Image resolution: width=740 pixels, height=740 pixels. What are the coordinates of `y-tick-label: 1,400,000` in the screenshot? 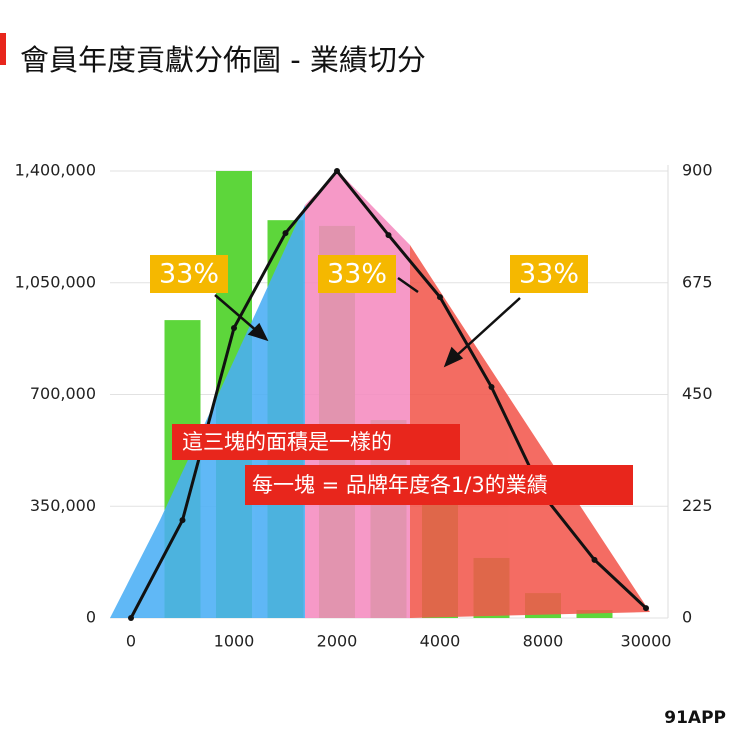 It's located at (55, 170).